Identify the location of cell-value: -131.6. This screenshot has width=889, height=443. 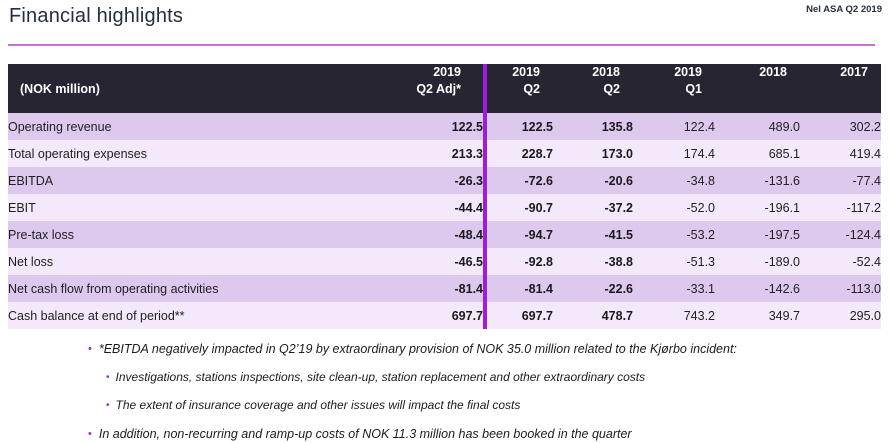
(757, 180).